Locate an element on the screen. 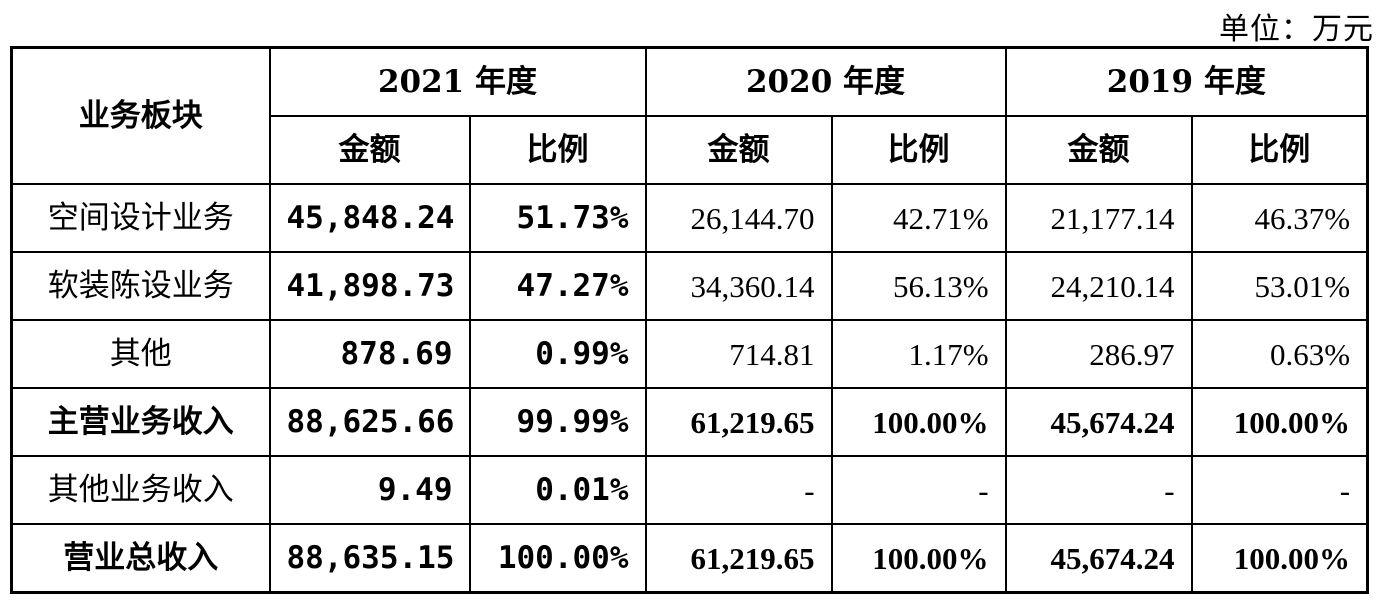 The image size is (1396, 602). ratio-cell: 0.63% is located at coordinates (1279, 354).